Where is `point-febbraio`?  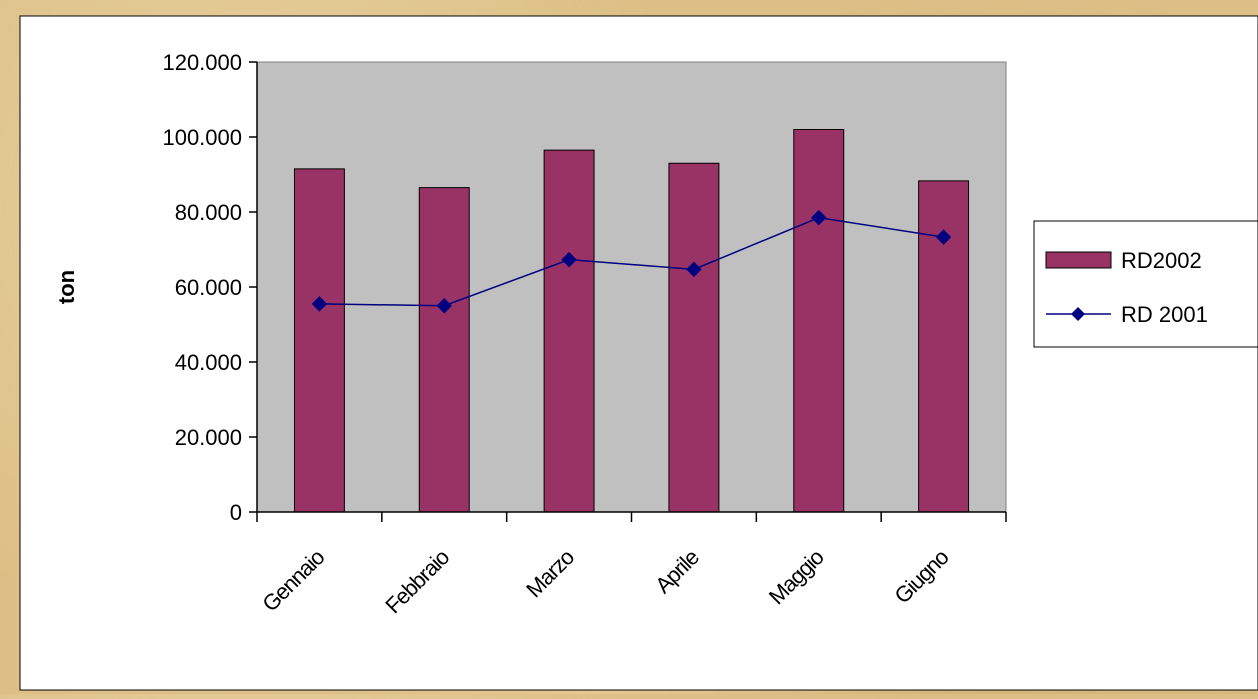 point-febbraio is located at coordinates (444, 306).